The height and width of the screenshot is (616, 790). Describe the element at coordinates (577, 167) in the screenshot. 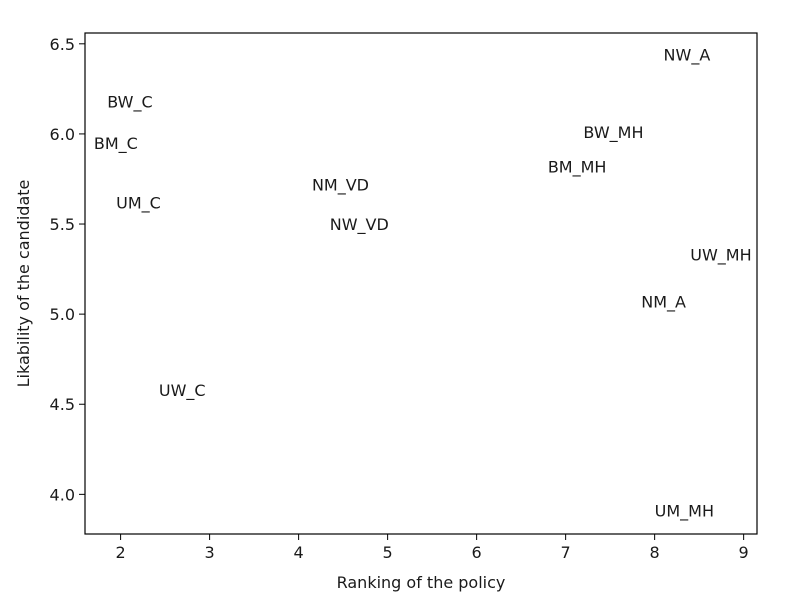

I see `point-label-bm-mh: BM_MH` at that location.